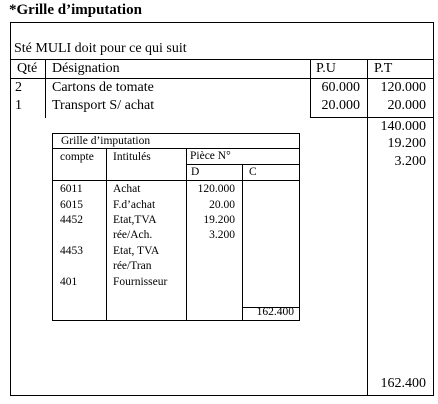  I want to click on intro-text: Sté MULI doit pour ce qui suit, so click(100, 48).